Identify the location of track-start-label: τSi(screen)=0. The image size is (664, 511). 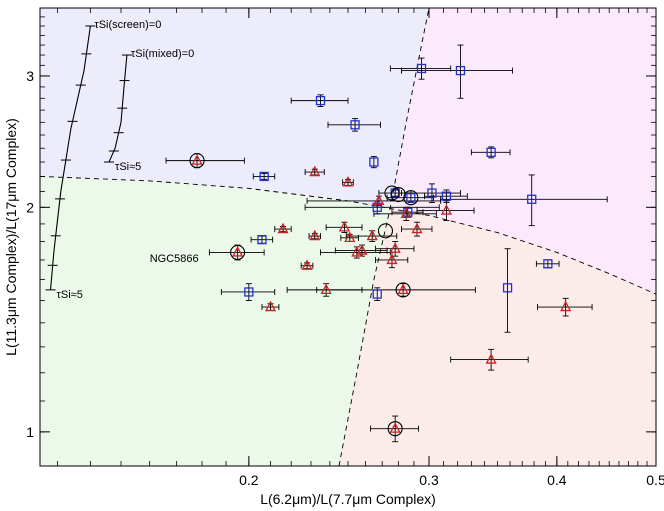
(127, 25).